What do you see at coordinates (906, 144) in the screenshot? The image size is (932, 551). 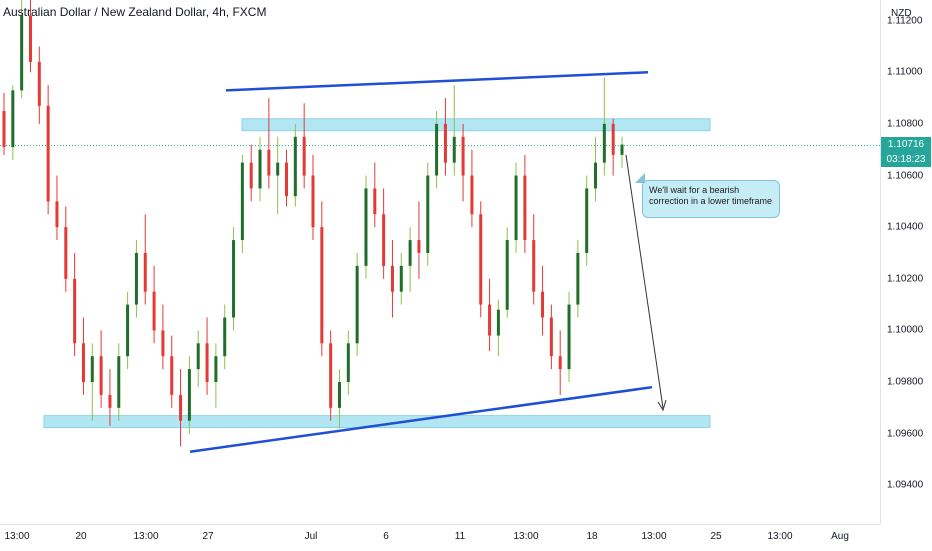 I see `last-price: 1.10716` at bounding box center [906, 144].